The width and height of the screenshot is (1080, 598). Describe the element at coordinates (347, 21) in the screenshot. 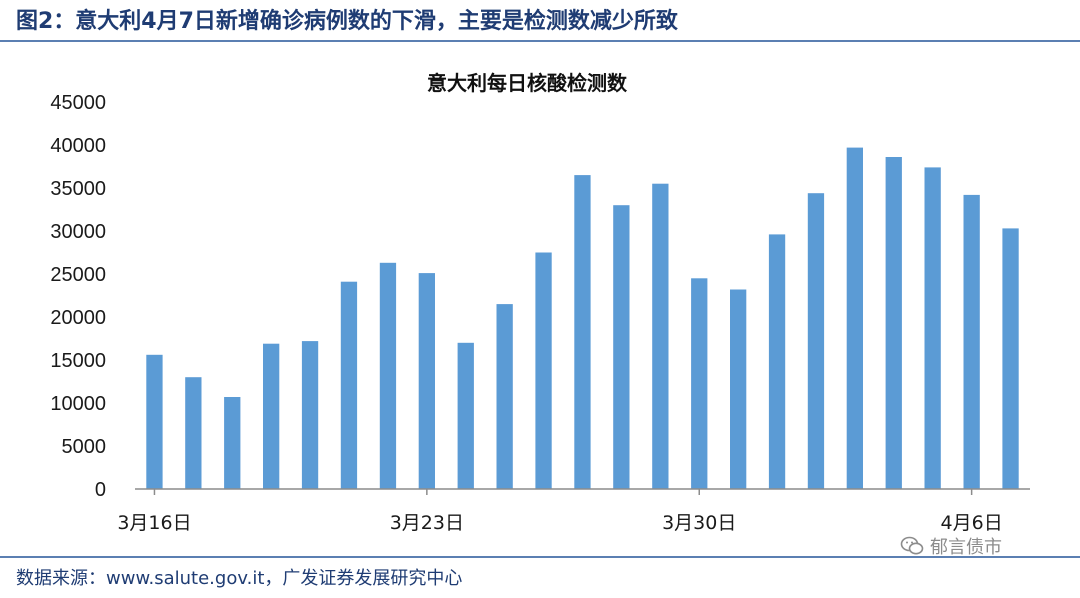

I see `figure-caption: 图2：意大利4月7日新增确诊病例数的下滑，主要是检测数减少所致` at that location.